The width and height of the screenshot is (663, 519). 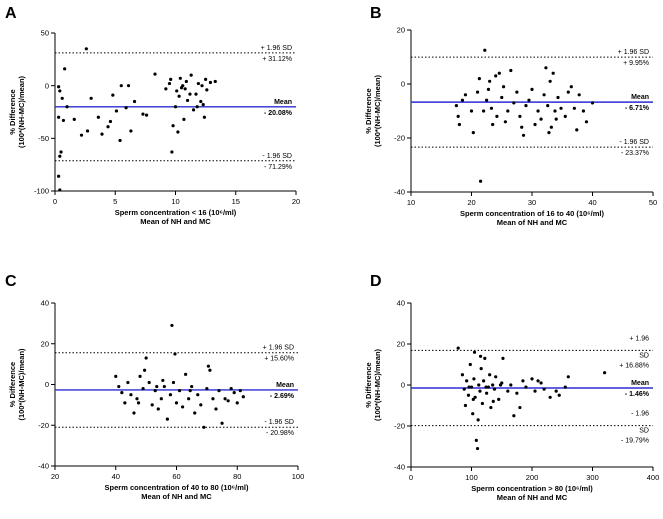 I want to click on y-tick-label: -40, so click(x=399, y=467).